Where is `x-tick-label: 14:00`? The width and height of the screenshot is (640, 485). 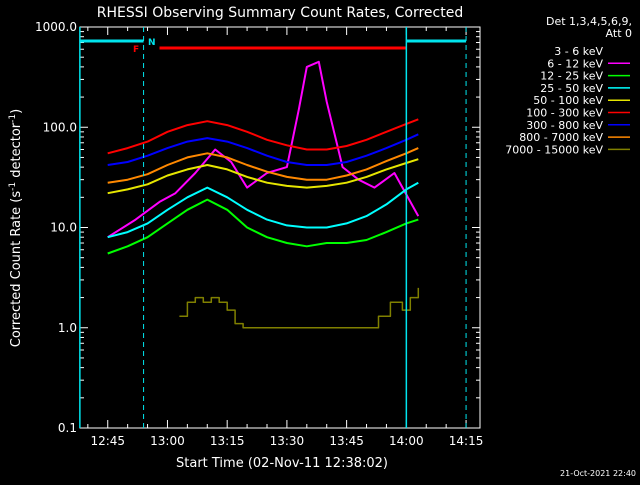
x-tick-label: 14:00 is located at coordinates (406, 441).